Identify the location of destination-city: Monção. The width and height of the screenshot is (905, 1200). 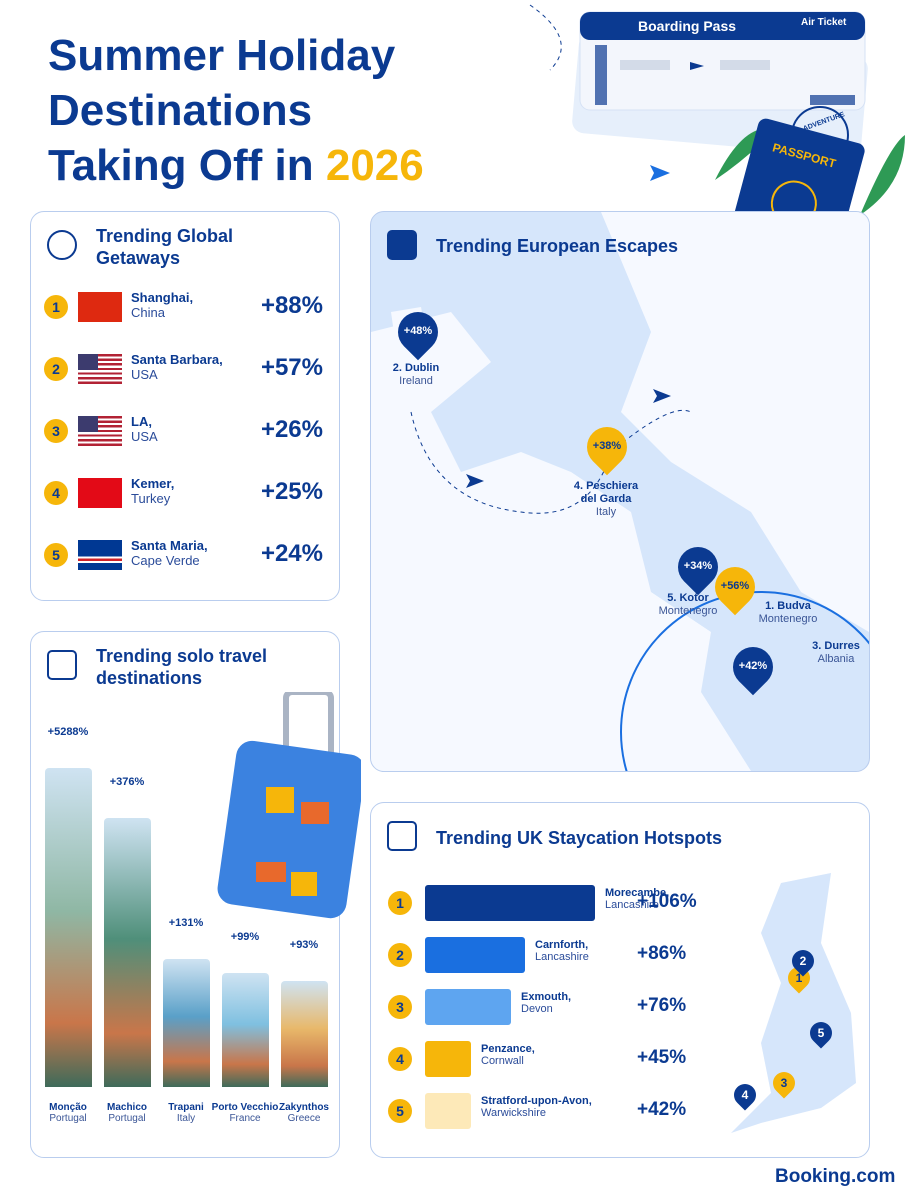
(68, 1107).